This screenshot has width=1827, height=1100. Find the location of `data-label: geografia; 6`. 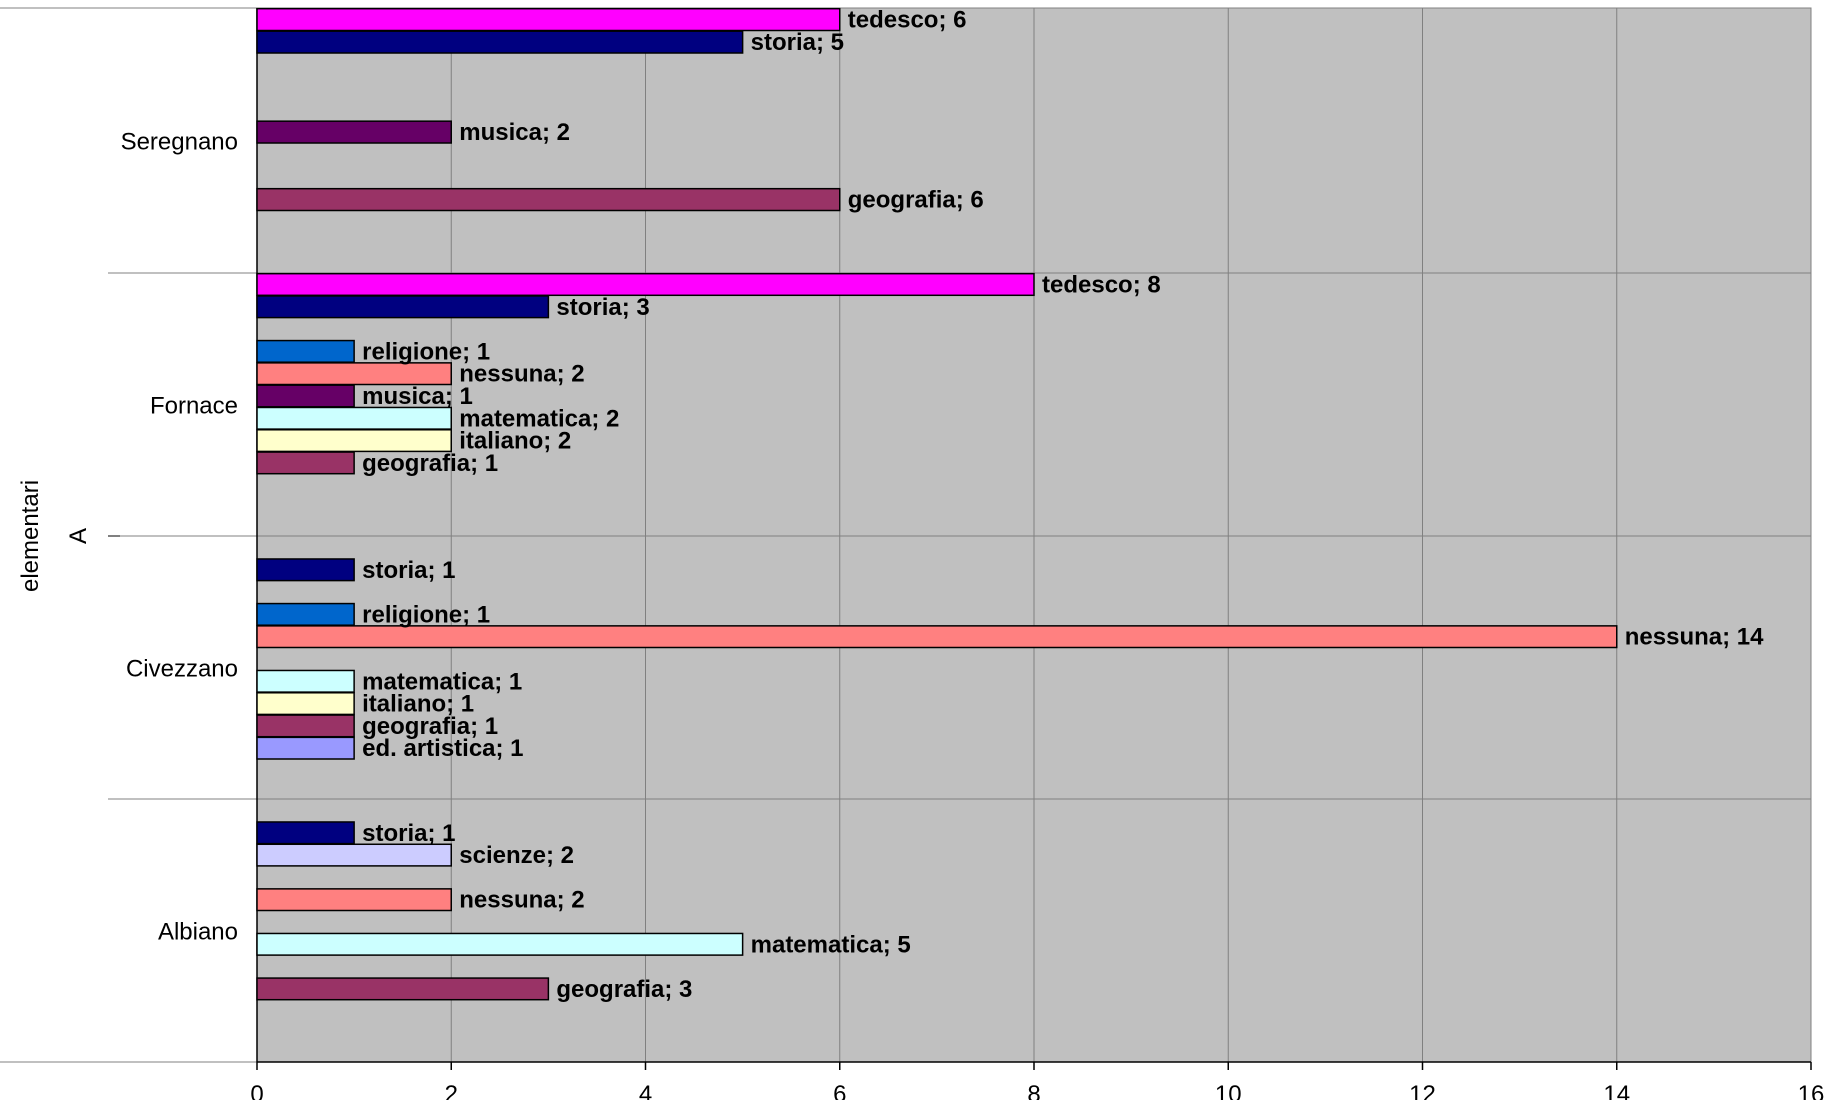

data-label: geografia; 6 is located at coordinates (916, 200).